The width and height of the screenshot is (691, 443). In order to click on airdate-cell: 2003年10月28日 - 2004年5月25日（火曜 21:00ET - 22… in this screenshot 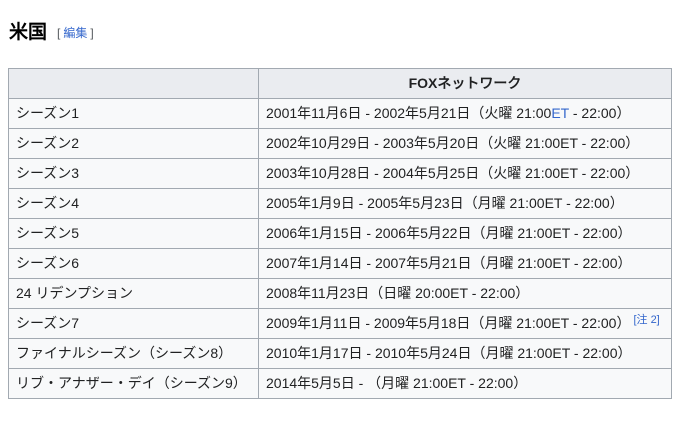, I will do `click(465, 173)`.